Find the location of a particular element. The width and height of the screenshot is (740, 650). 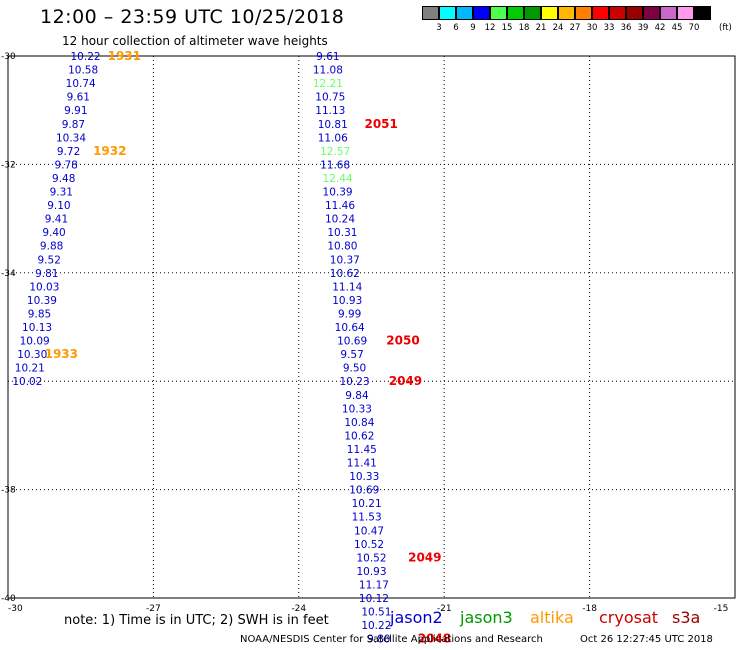

wave-height-value: 10.64 is located at coordinates (350, 328).